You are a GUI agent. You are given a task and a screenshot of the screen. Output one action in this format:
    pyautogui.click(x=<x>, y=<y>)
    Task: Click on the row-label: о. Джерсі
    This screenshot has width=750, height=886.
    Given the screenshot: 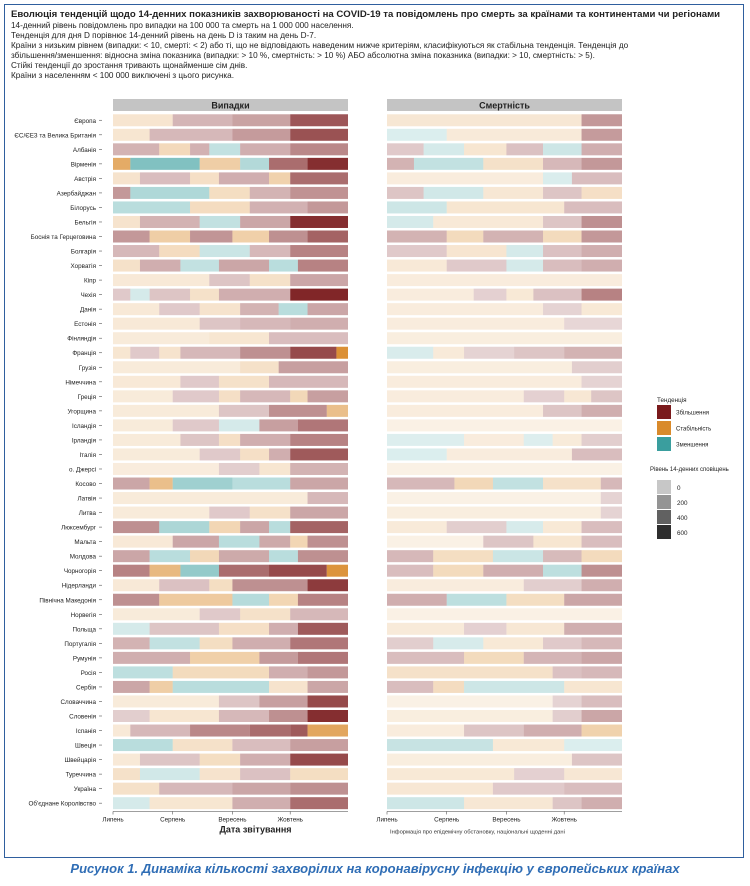 What is the action you would take?
    pyautogui.click(x=82, y=469)
    